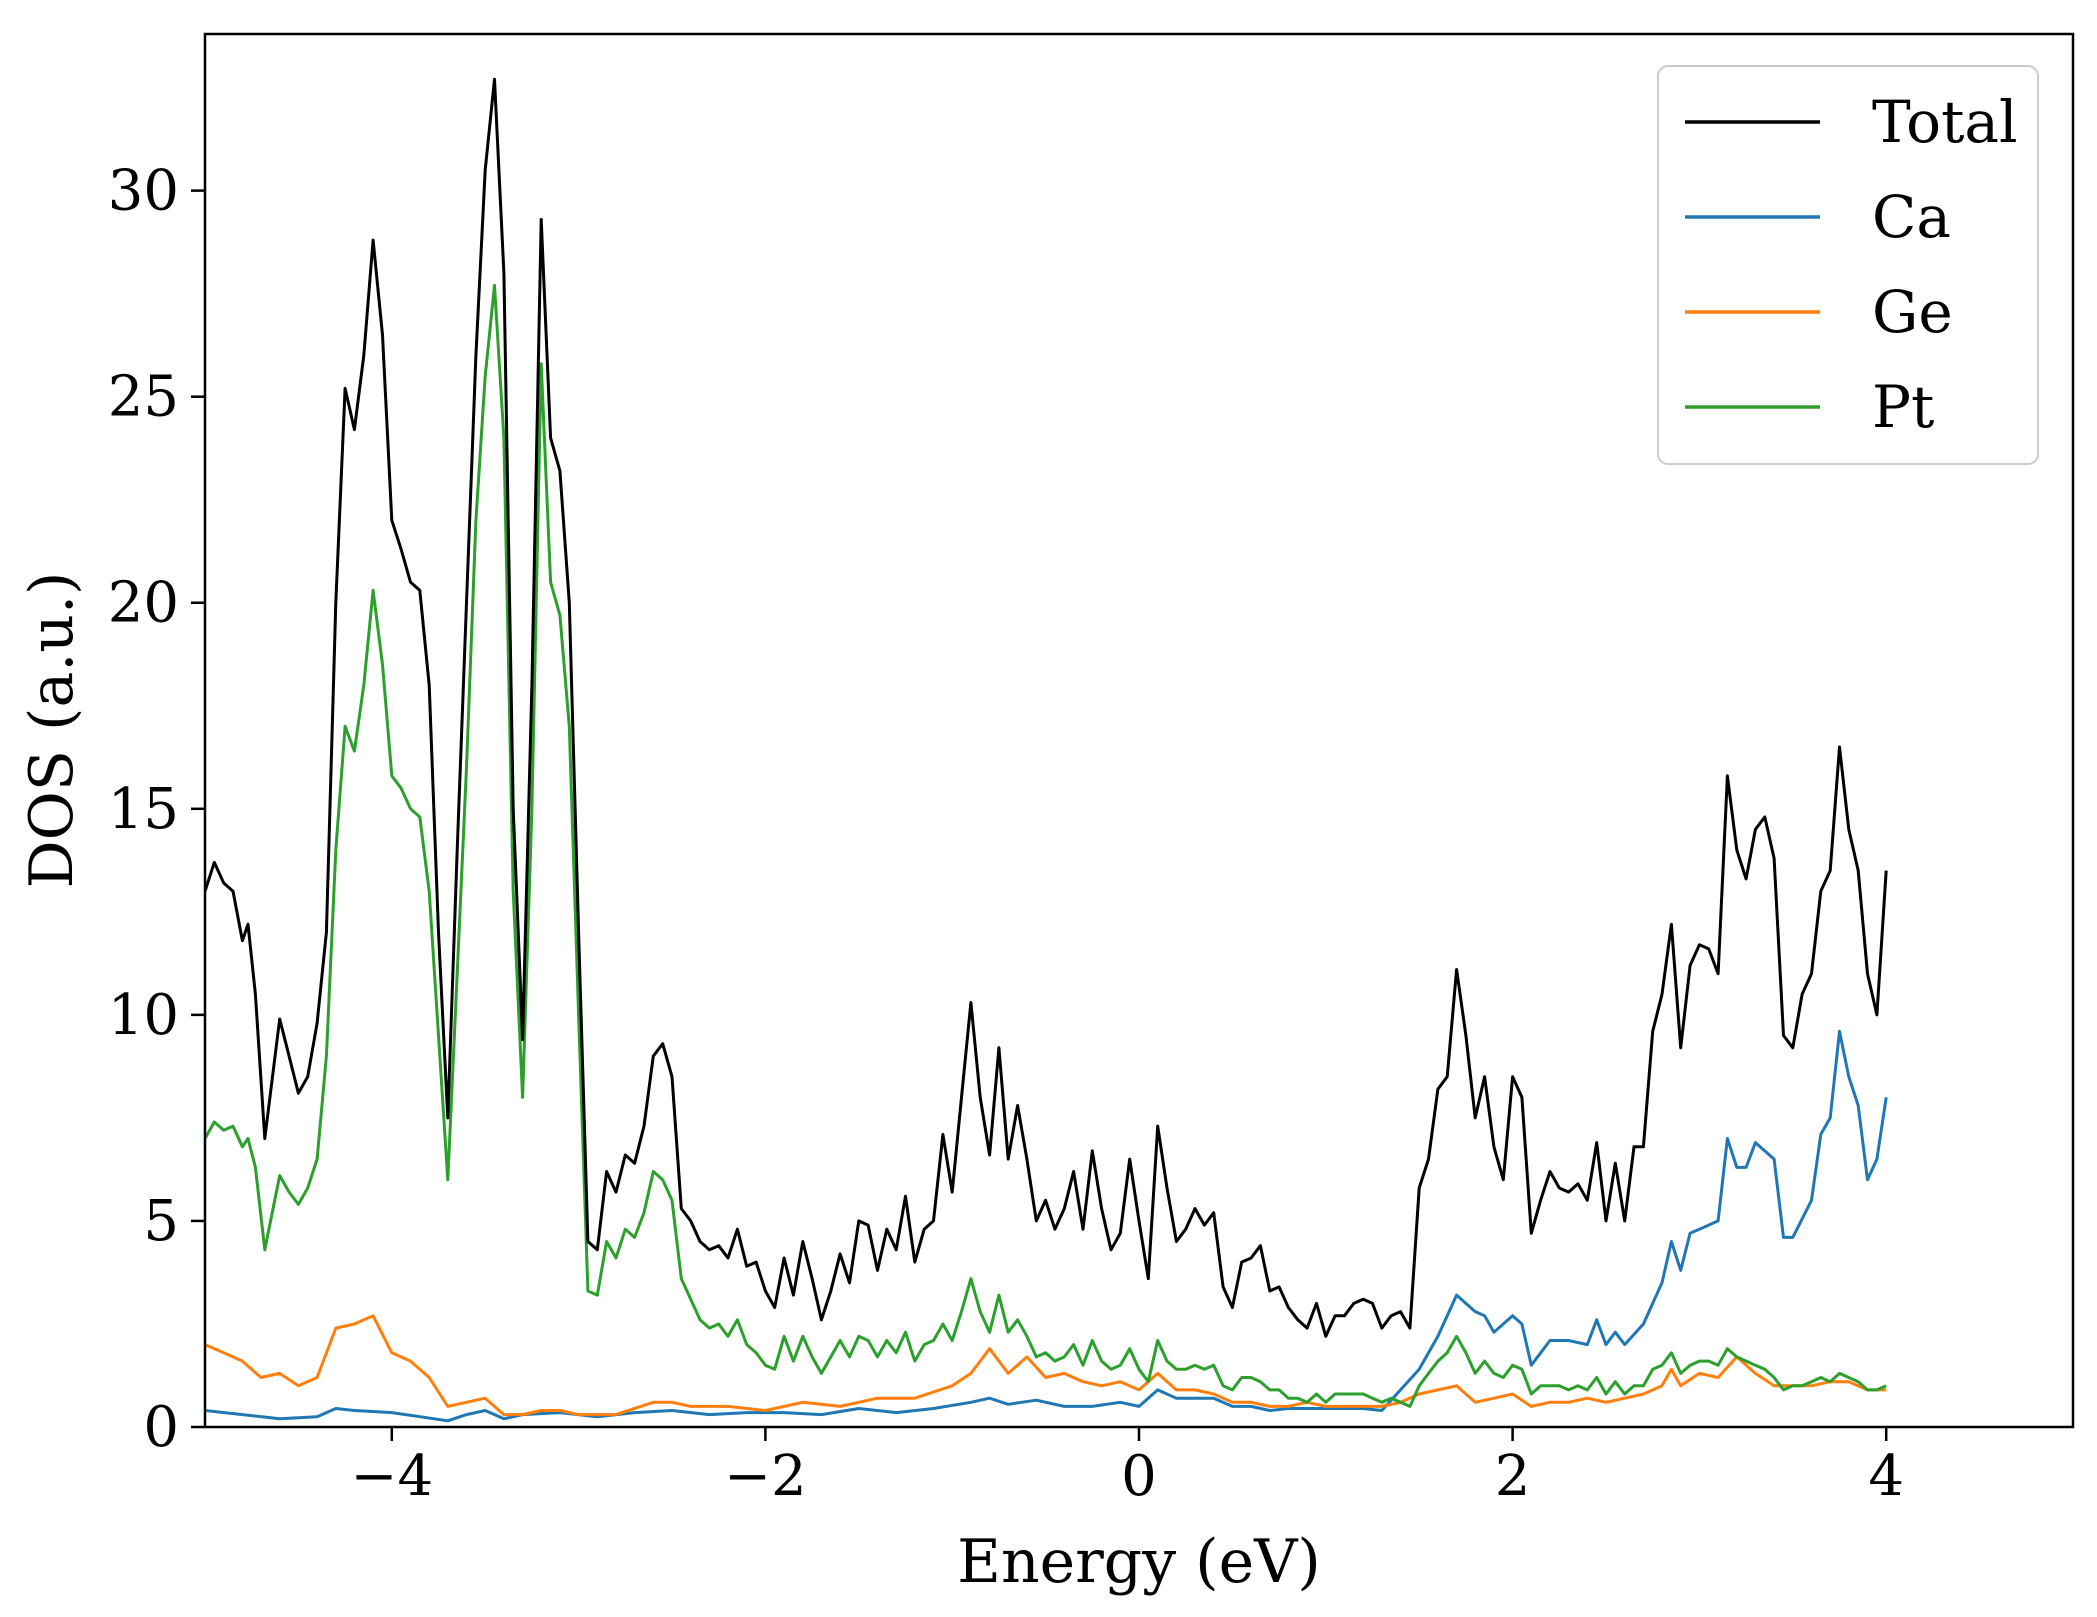 This screenshot has width=2097, height=1617. Describe the element at coordinates (143, 191) in the screenshot. I see `y-tick-label: 30` at that location.